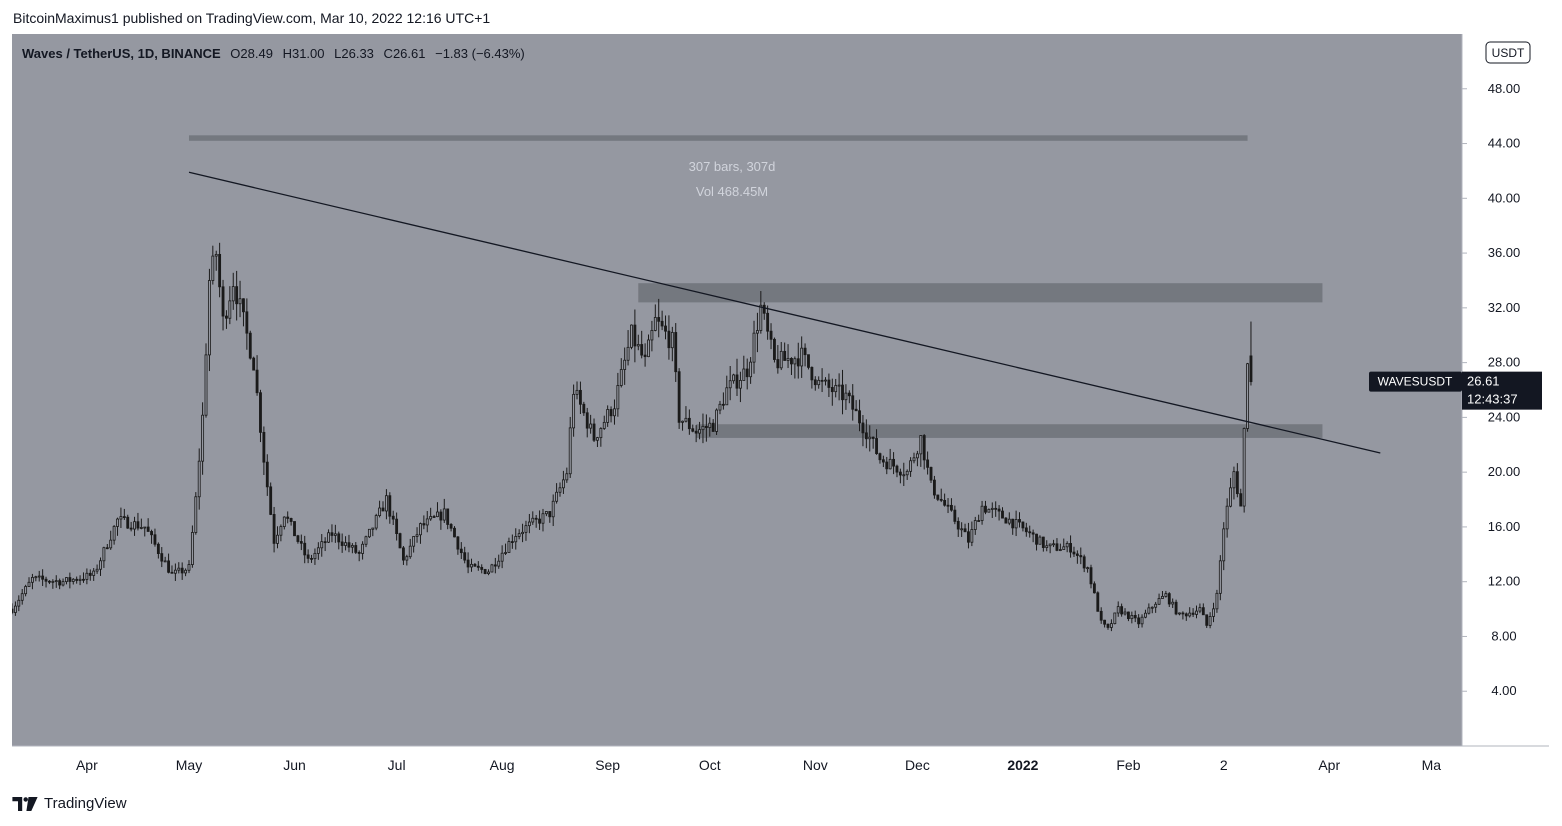 Image resolution: width=1562 pixels, height=826 pixels. What do you see at coordinates (189, 765) in the screenshot?
I see `x-tick-label: May` at bounding box center [189, 765].